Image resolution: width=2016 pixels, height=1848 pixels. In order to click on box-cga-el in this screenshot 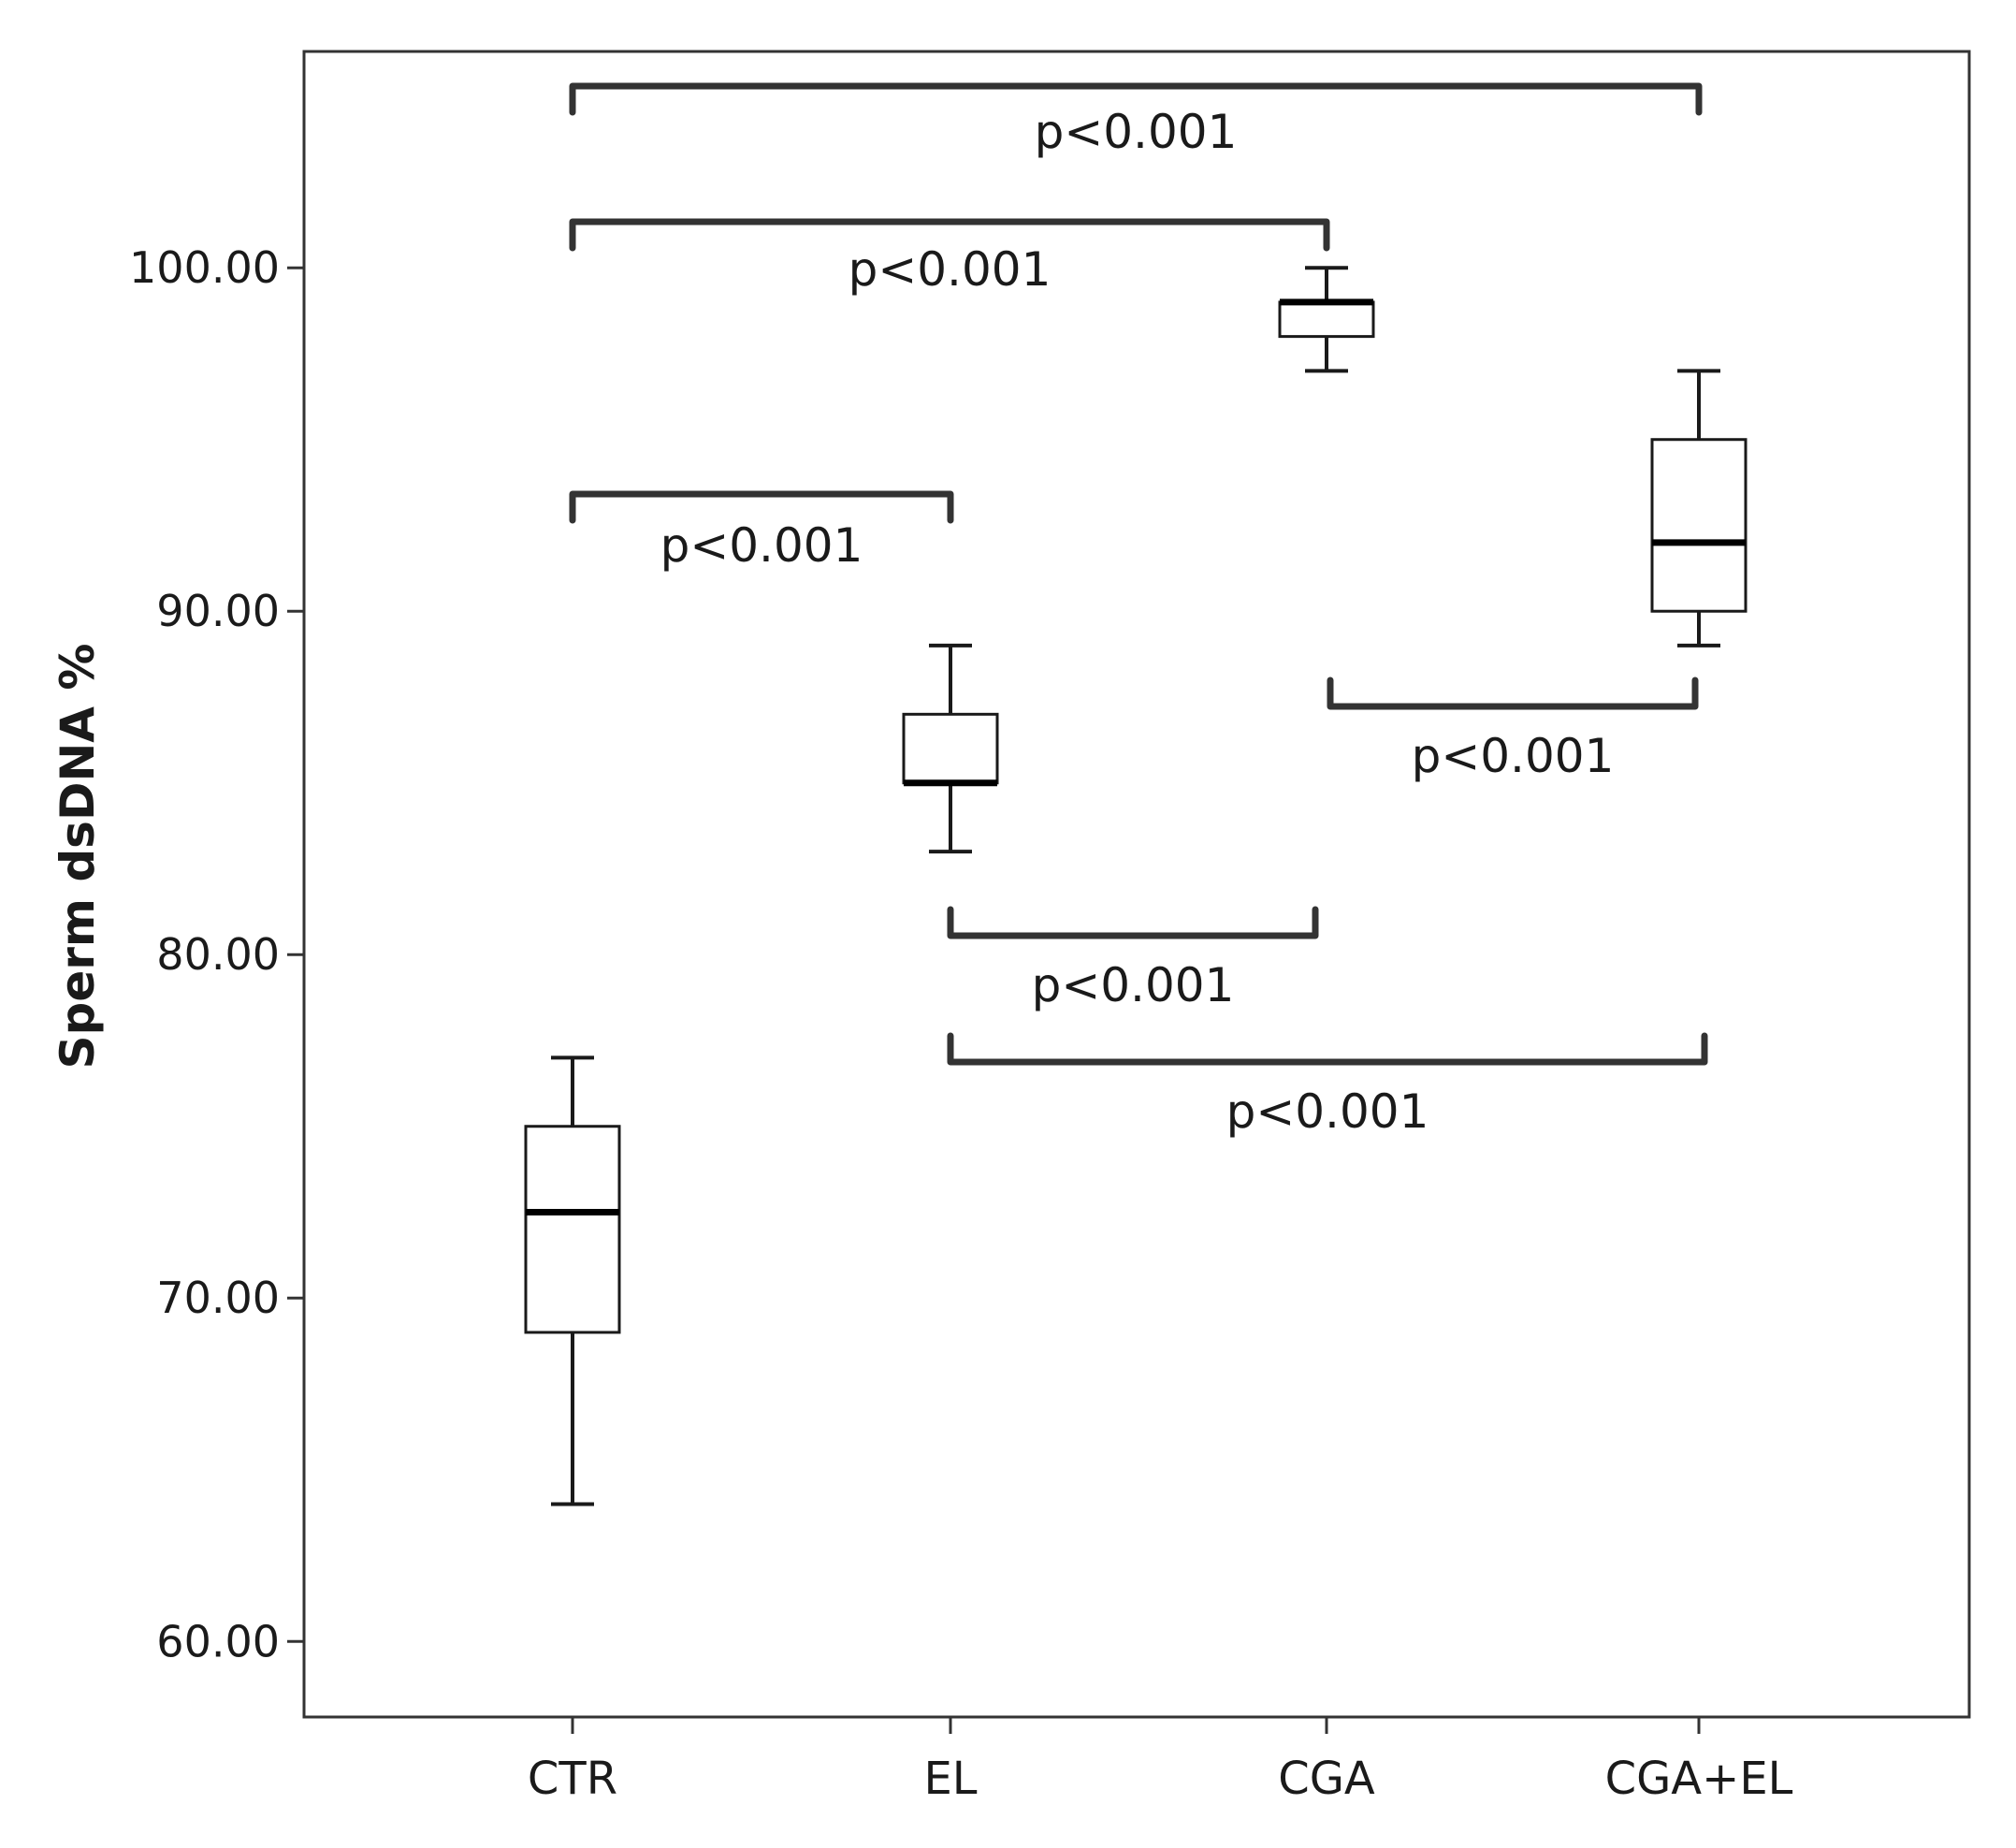, I will do `click(1699, 509)`.